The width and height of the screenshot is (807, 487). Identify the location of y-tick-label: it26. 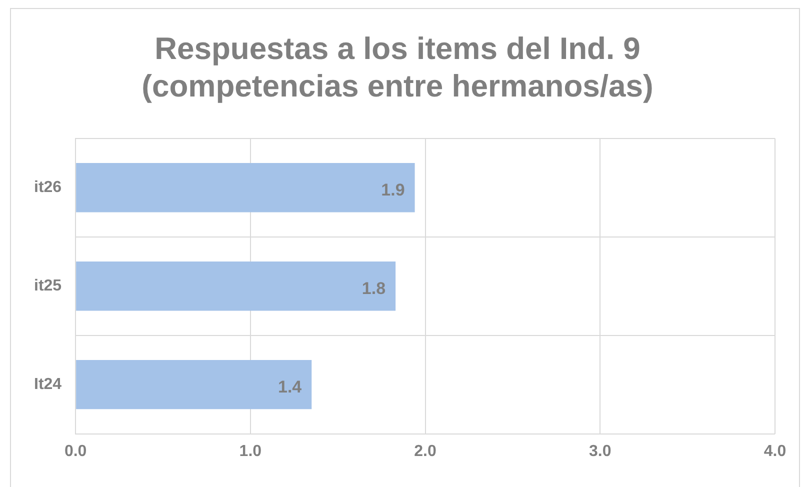
(48, 187).